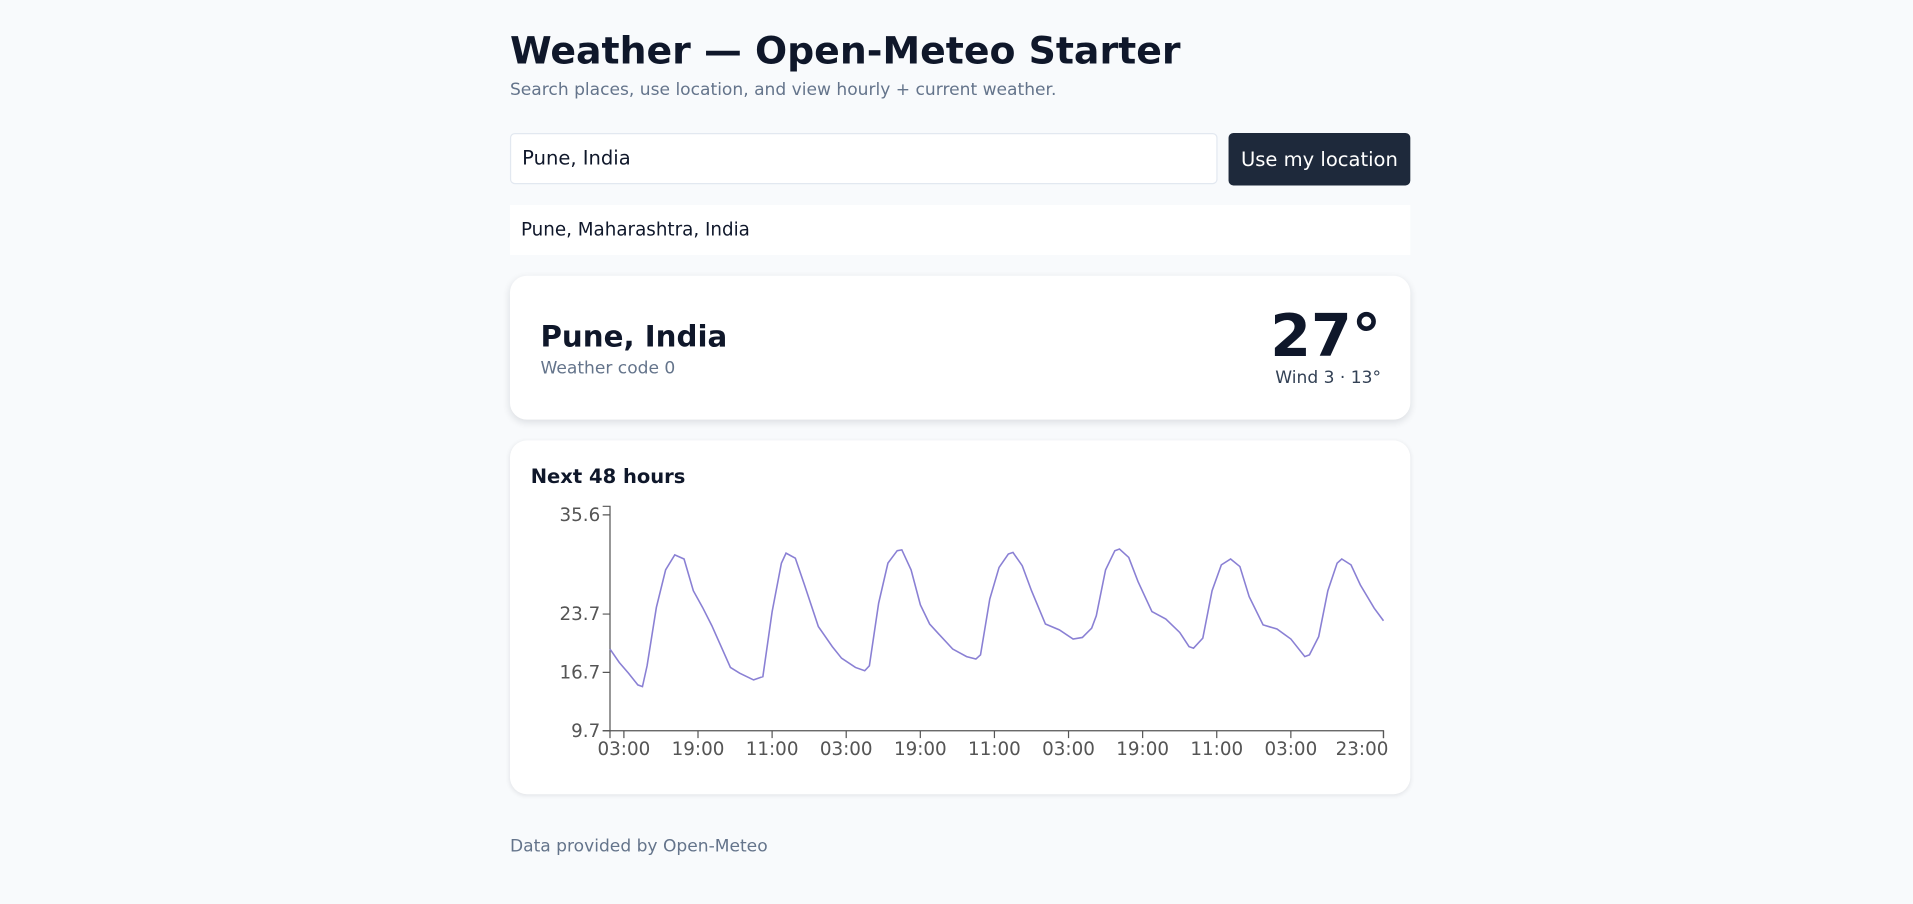 This screenshot has height=904, width=1913. What do you see at coordinates (997, 734) in the screenshot?
I see `x-axis` at bounding box center [997, 734].